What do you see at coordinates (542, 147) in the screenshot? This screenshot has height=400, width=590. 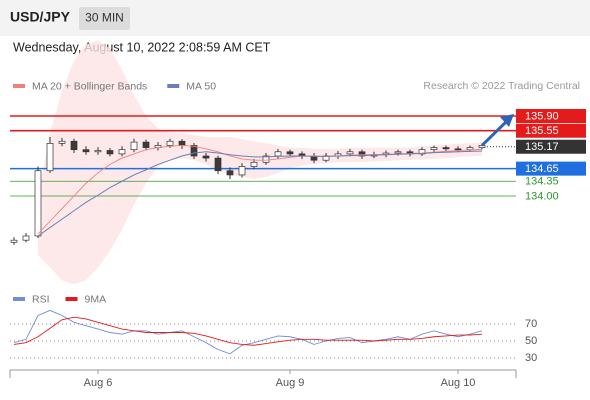 I see `level-label: 135.17` at bounding box center [542, 147].